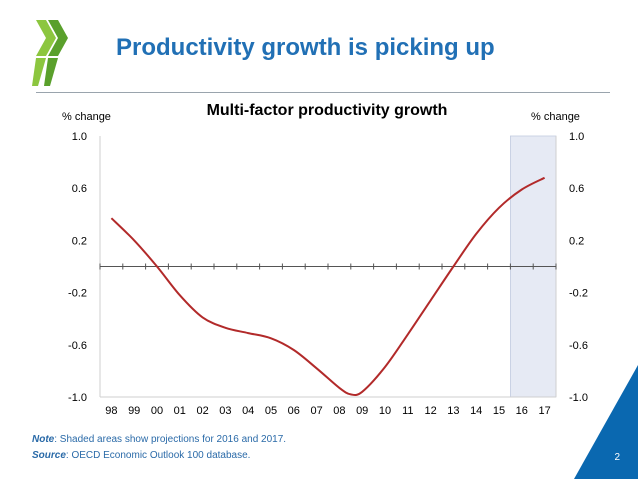 This screenshot has width=638, height=479. I want to click on x-tick-label: 09, so click(362, 411).